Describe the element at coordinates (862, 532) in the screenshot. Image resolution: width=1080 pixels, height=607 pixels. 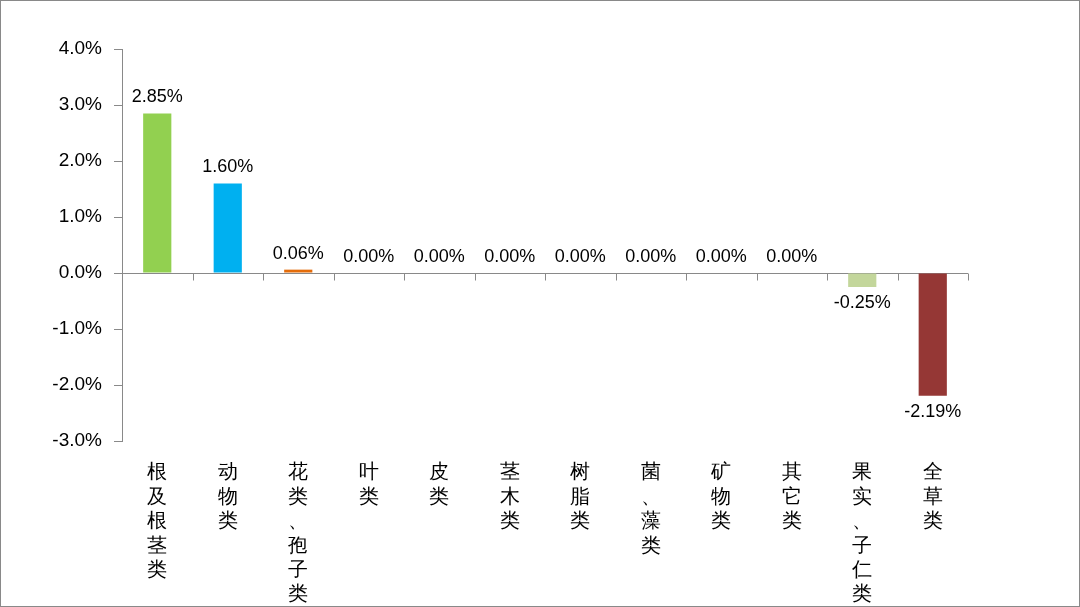
I see `x-tick-label: 果实、子仁类` at that location.